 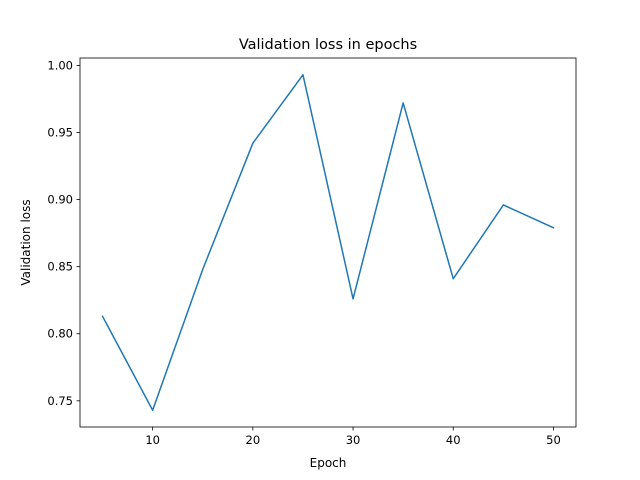 What do you see at coordinates (60, 132) in the screenshot?
I see `y-tick-label: 0.95` at bounding box center [60, 132].